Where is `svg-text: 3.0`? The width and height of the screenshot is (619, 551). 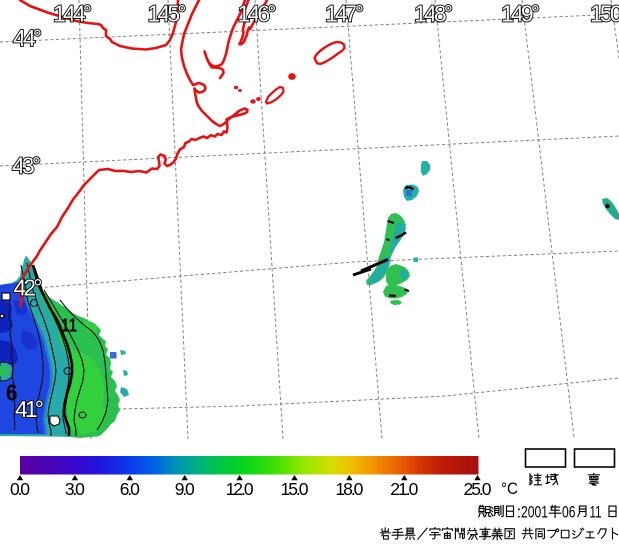 svg-text: 3.0 is located at coordinates (75, 489).